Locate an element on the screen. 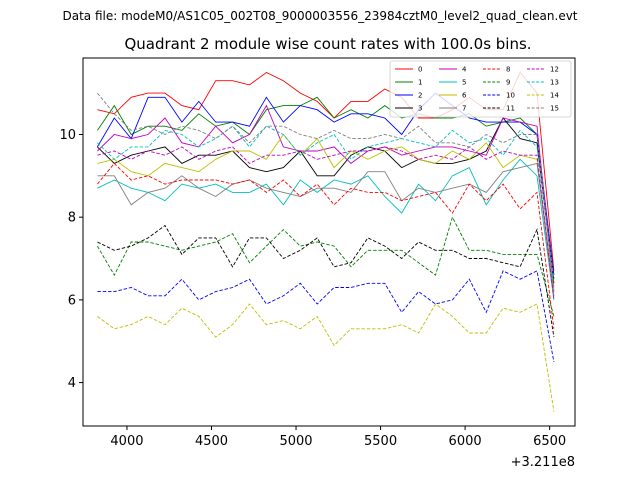 The image size is (640, 480). legend-label-0: 0 is located at coordinates (420, 70).